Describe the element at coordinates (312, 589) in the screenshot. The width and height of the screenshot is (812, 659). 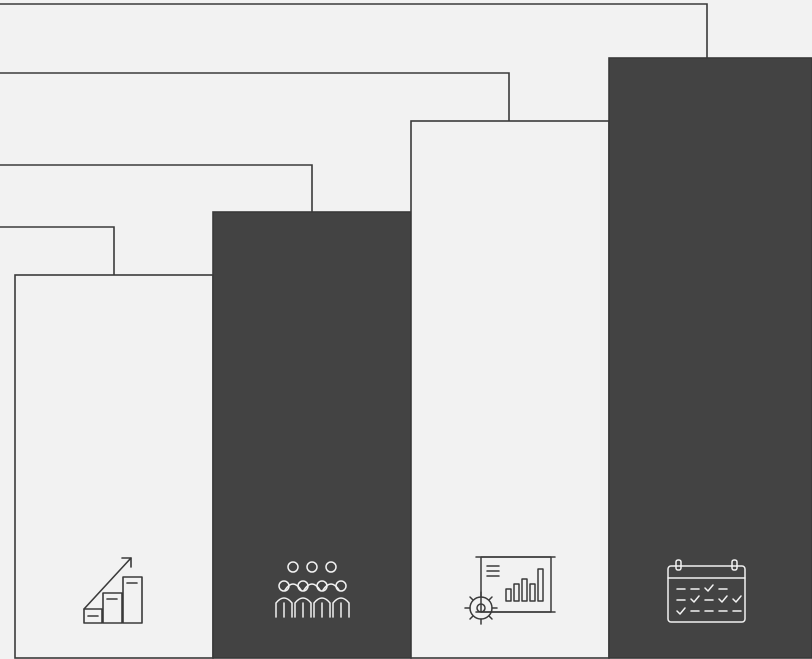
I see `team-group-icon` at that location.